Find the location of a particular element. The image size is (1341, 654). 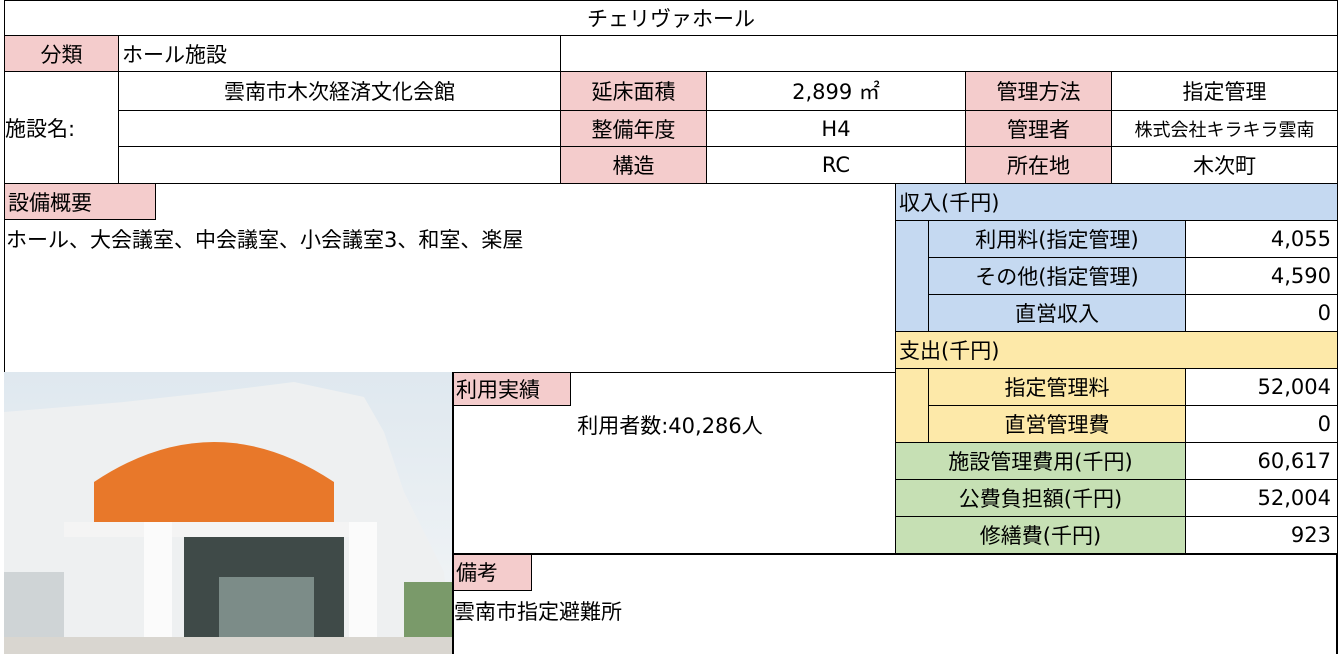

spec-value: 2,899 ㎡ is located at coordinates (836, 91).